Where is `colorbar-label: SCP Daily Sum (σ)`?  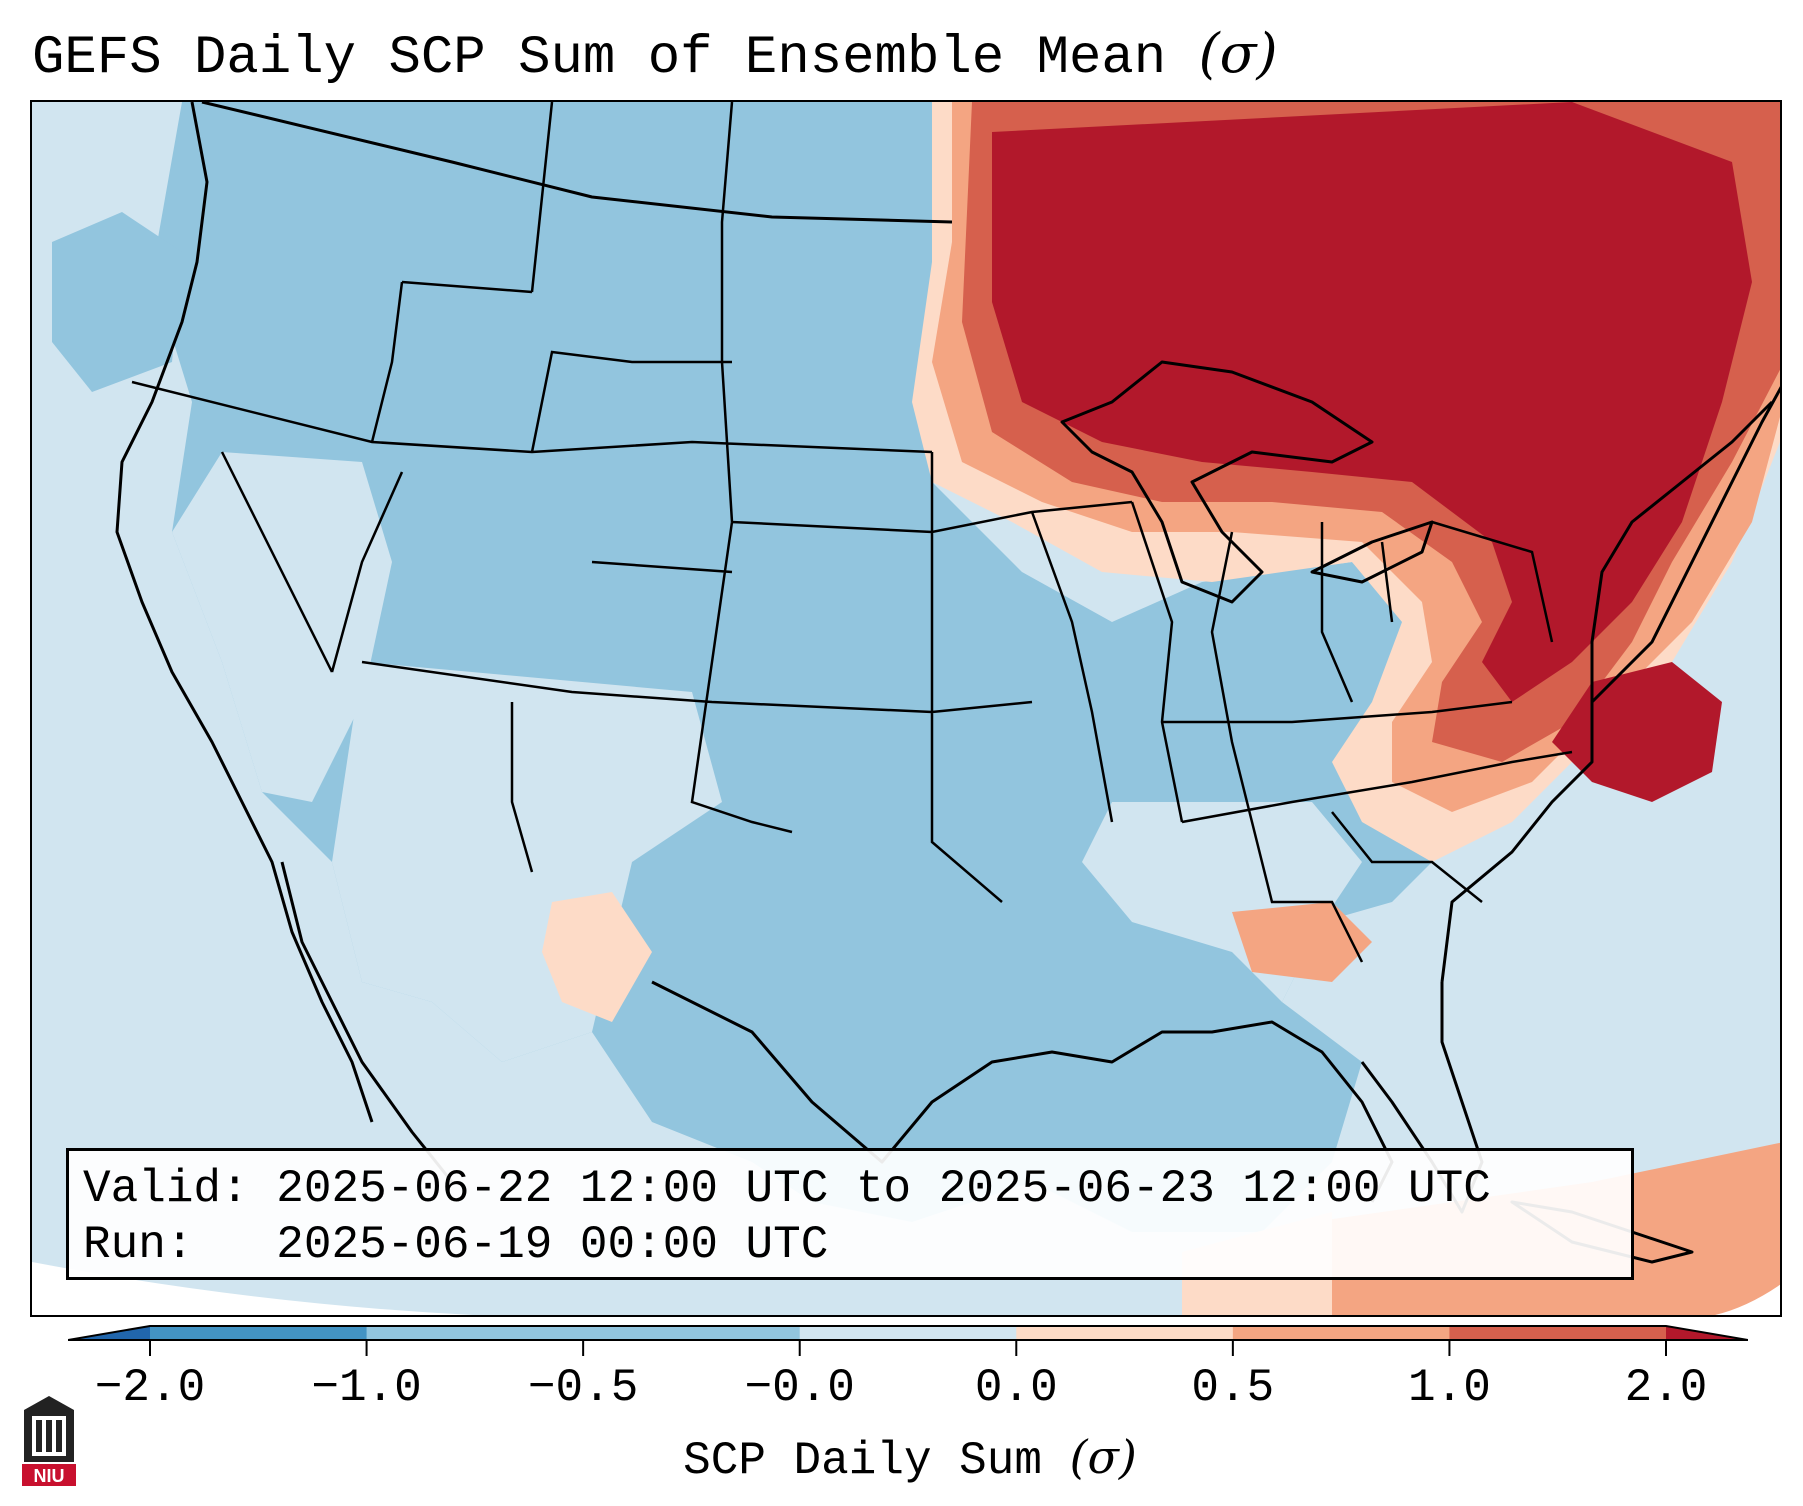 colorbar-label: SCP Daily Sum (σ) is located at coordinates (910, 1458).